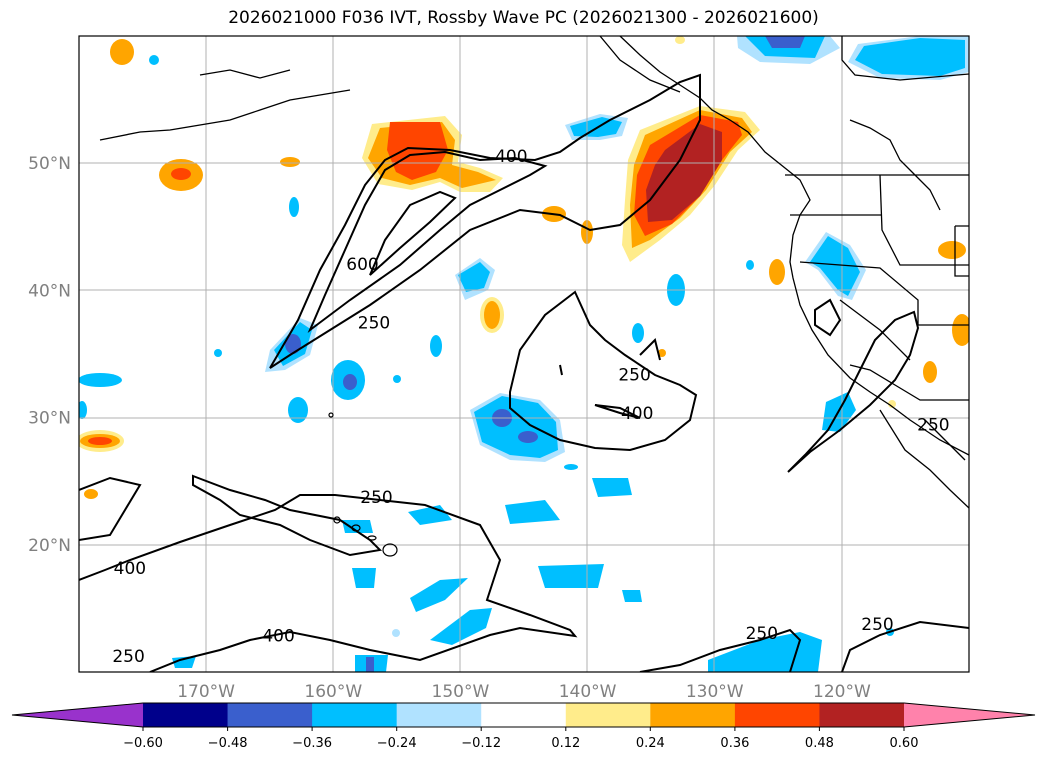  I want to click on longitude-label: 150°W, so click(461, 692).